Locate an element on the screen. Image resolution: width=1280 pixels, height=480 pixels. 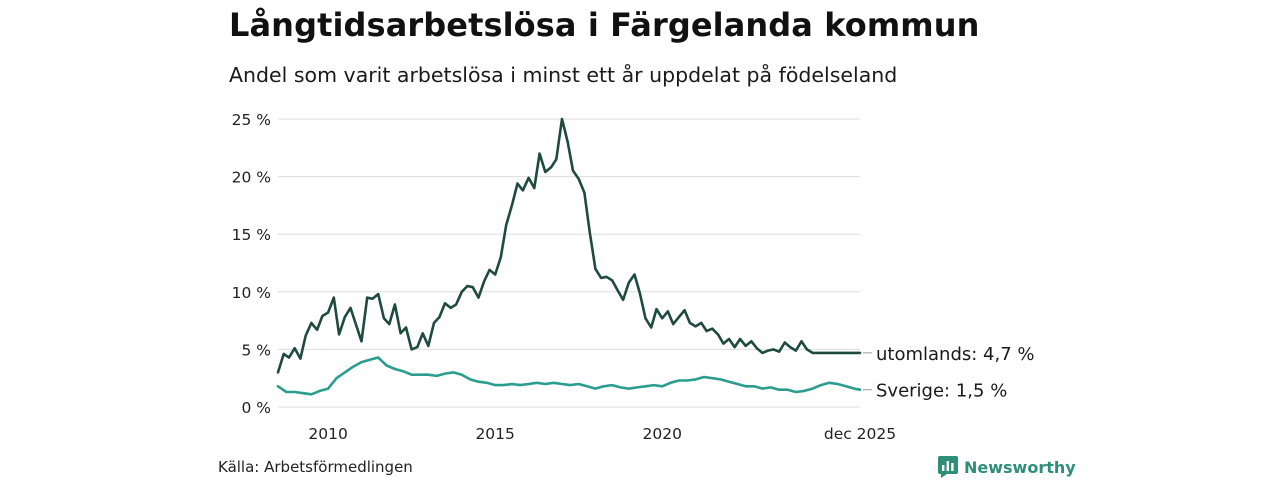
y-tick-label: 25 % is located at coordinates (251, 120).